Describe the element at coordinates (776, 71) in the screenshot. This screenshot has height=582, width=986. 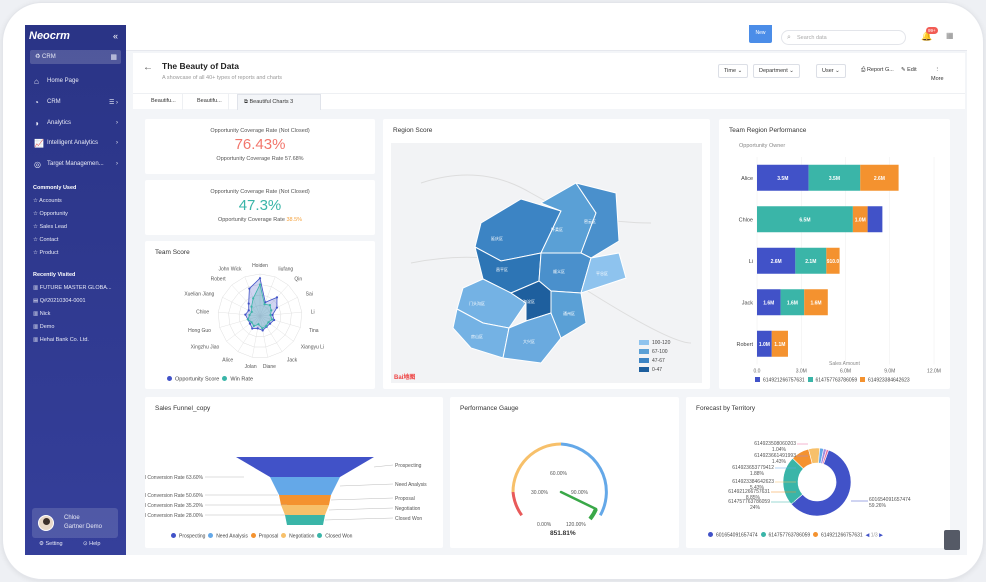
I see `filter-department: Department ⌄` at that location.